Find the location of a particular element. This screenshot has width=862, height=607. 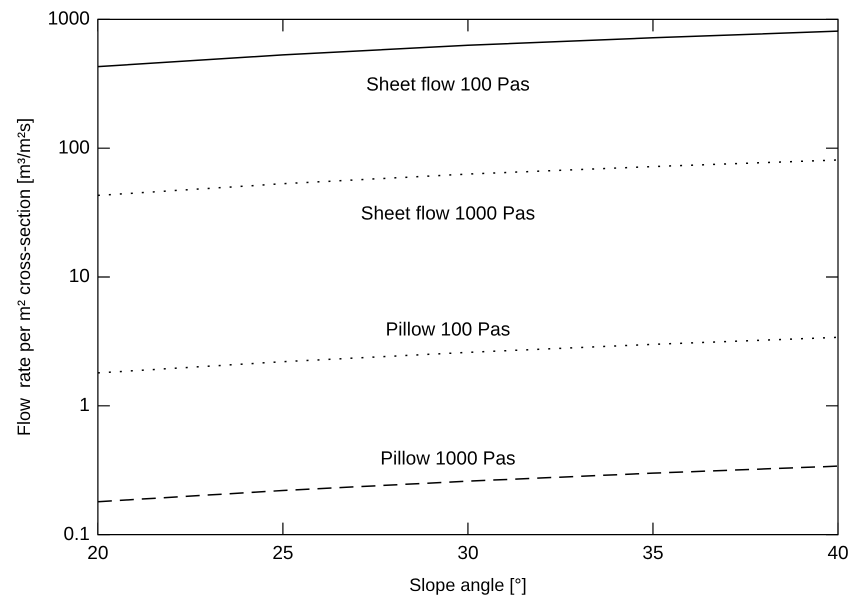

y-tick-label: 1 is located at coordinates (84, 405).